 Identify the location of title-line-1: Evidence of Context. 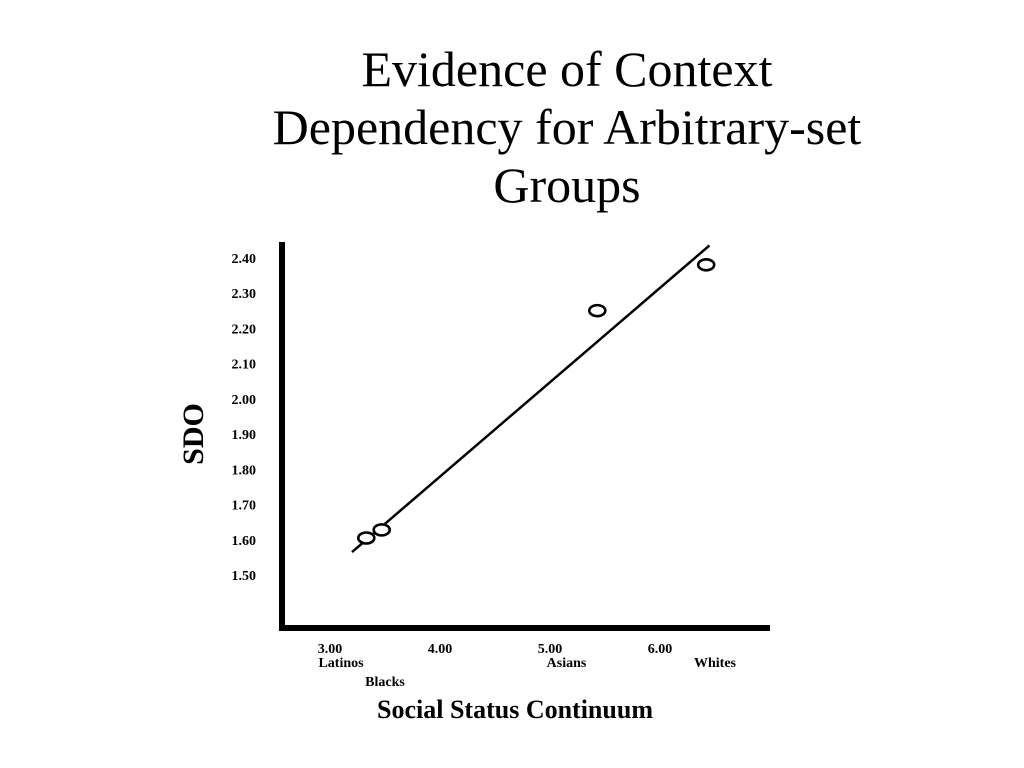
(567, 69).